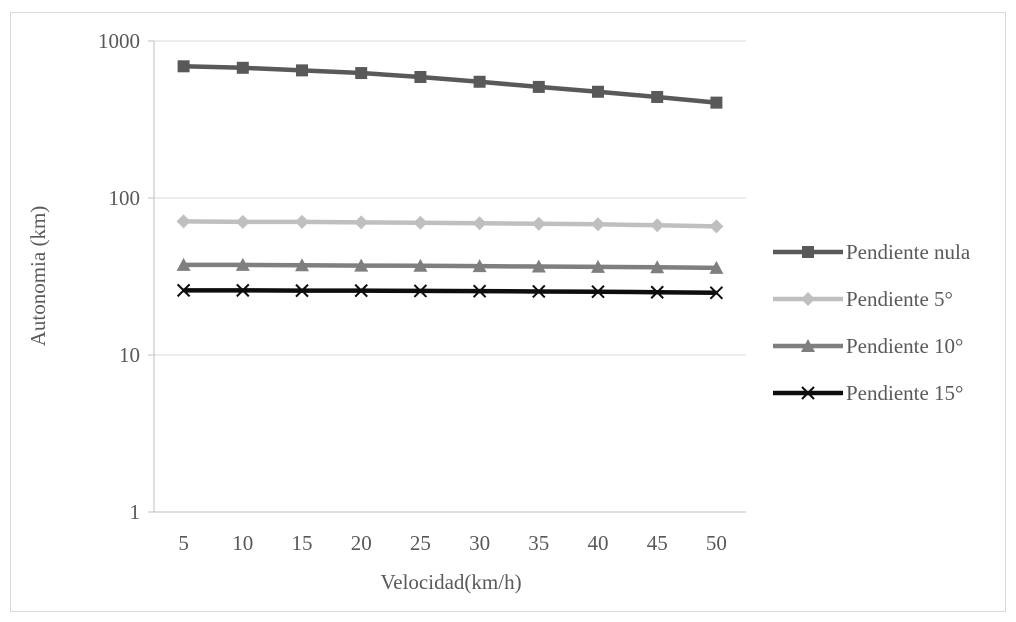 The height and width of the screenshot is (622, 1016). I want to click on legend-item: Pendiente 5°, so click(863, 299).